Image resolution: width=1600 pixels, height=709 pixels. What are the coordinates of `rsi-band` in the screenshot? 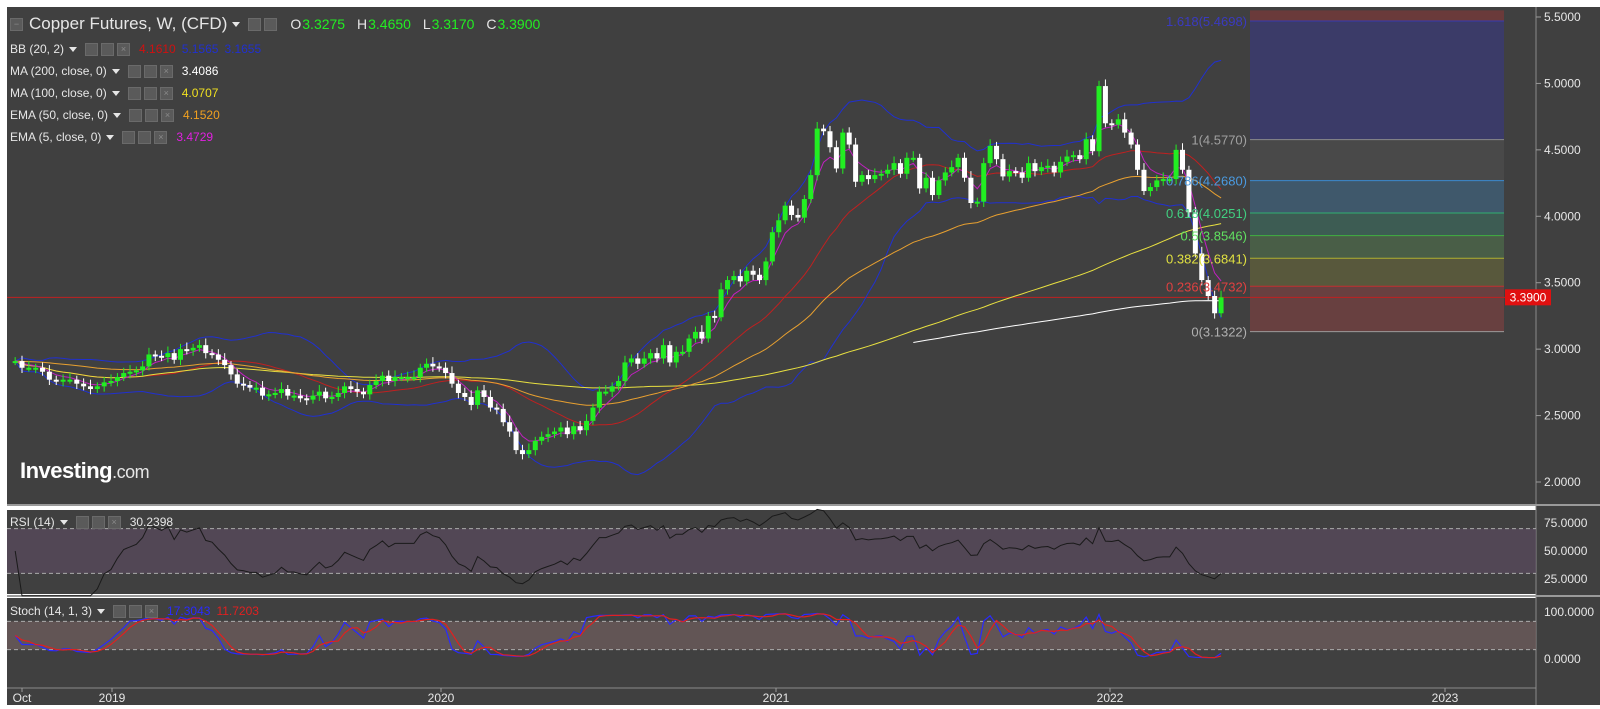 It's located at (771, 551).